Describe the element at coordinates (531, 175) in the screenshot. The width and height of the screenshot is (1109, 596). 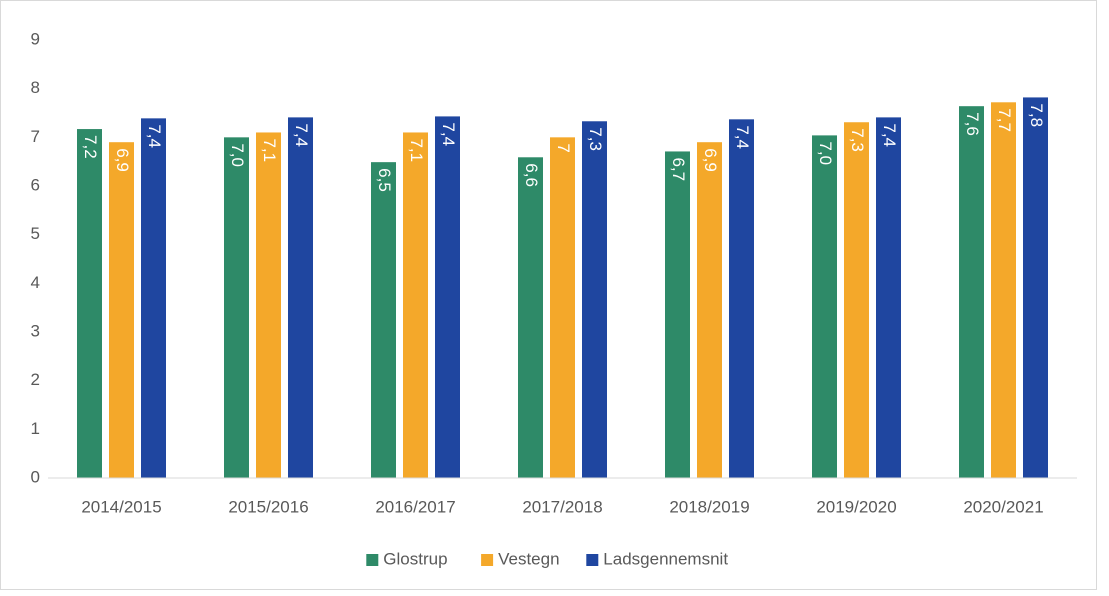
I see `value-label: 6,6` at that location.